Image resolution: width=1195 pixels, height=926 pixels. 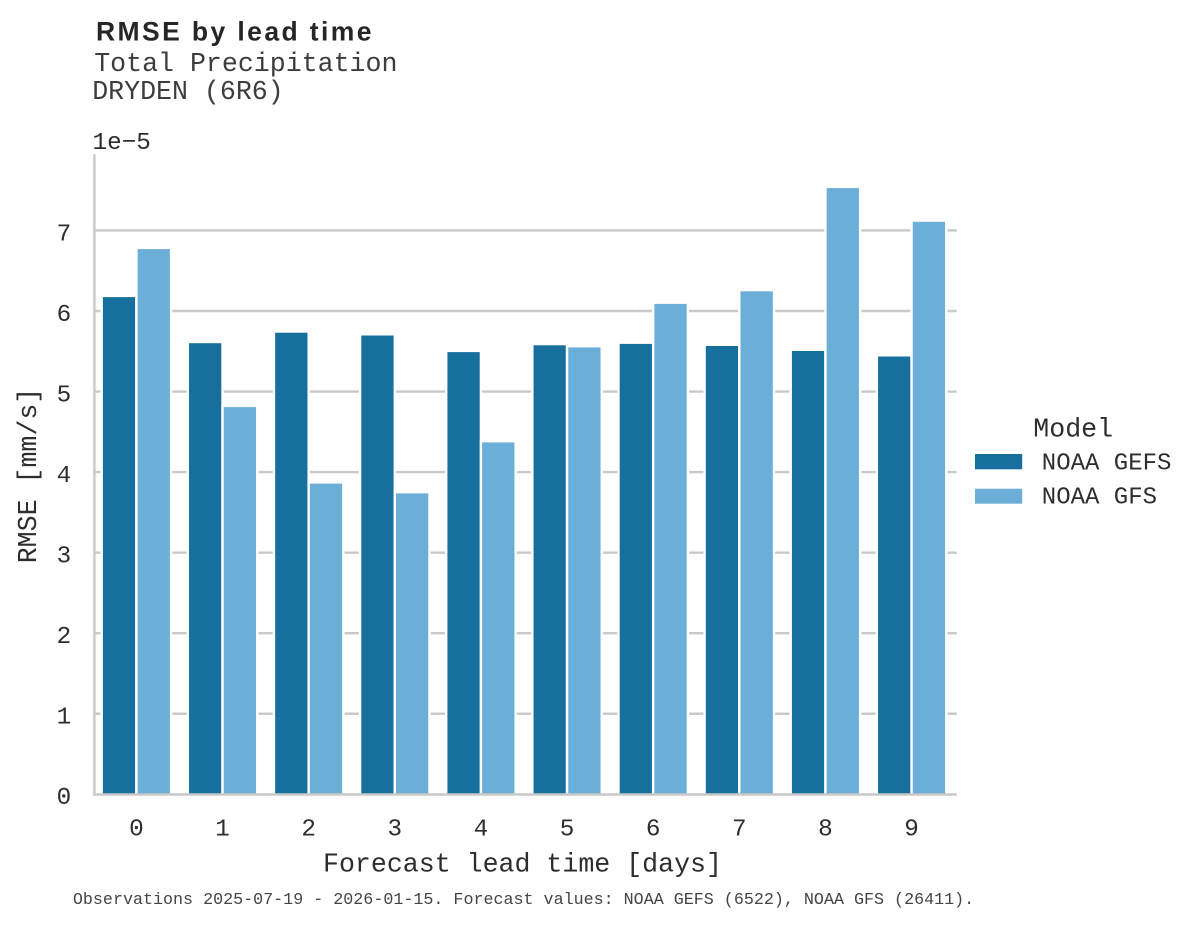 What do you see at coordinates (245, 64) in the screenshot?
I see `svg-text: Total Precipitation` at bounding box center [245, 64].